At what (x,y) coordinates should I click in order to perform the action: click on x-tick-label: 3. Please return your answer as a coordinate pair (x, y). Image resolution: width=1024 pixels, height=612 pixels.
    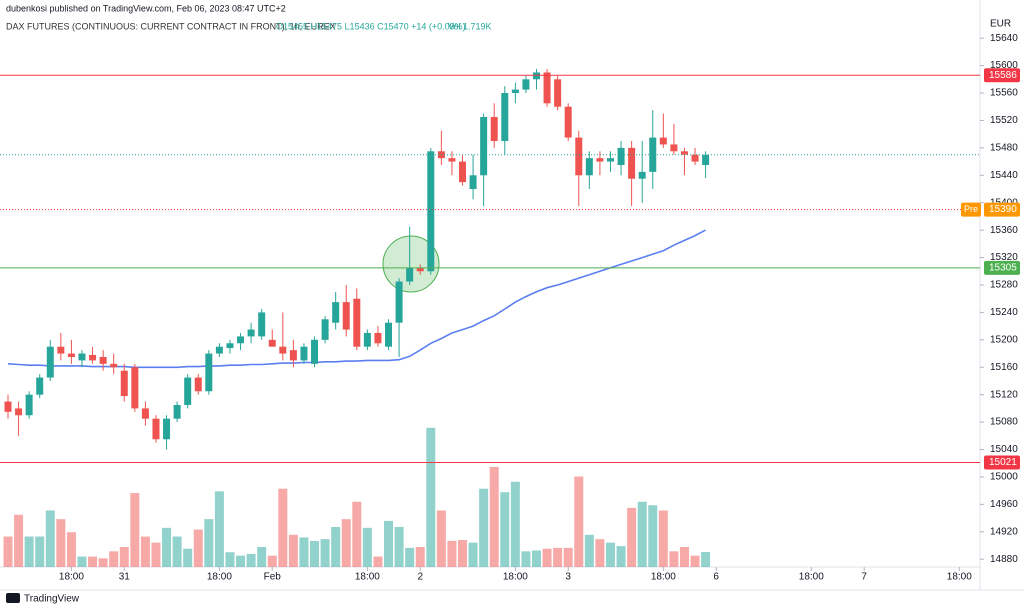
    Looking at the image, I should click on (568, 577).